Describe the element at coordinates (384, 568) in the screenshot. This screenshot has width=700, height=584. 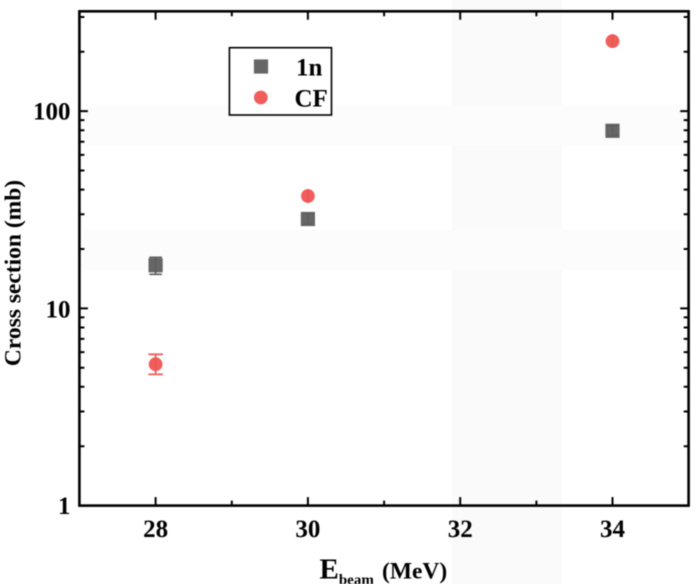
I see `svg-text:Ebeam(MeV): Ebeam (MeV)` at that location.